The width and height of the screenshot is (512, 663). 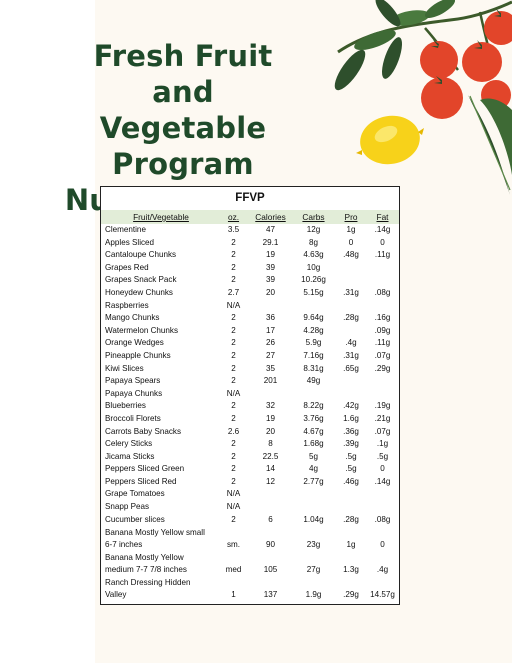 I want to click on cell-name: Pineapple Chunks, so click(x=138, y=355).